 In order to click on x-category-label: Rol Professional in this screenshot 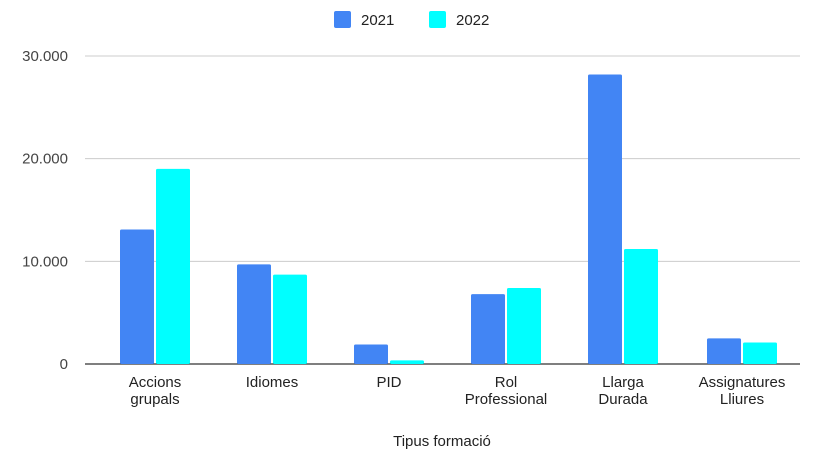, I will do `click(506, 391)`.